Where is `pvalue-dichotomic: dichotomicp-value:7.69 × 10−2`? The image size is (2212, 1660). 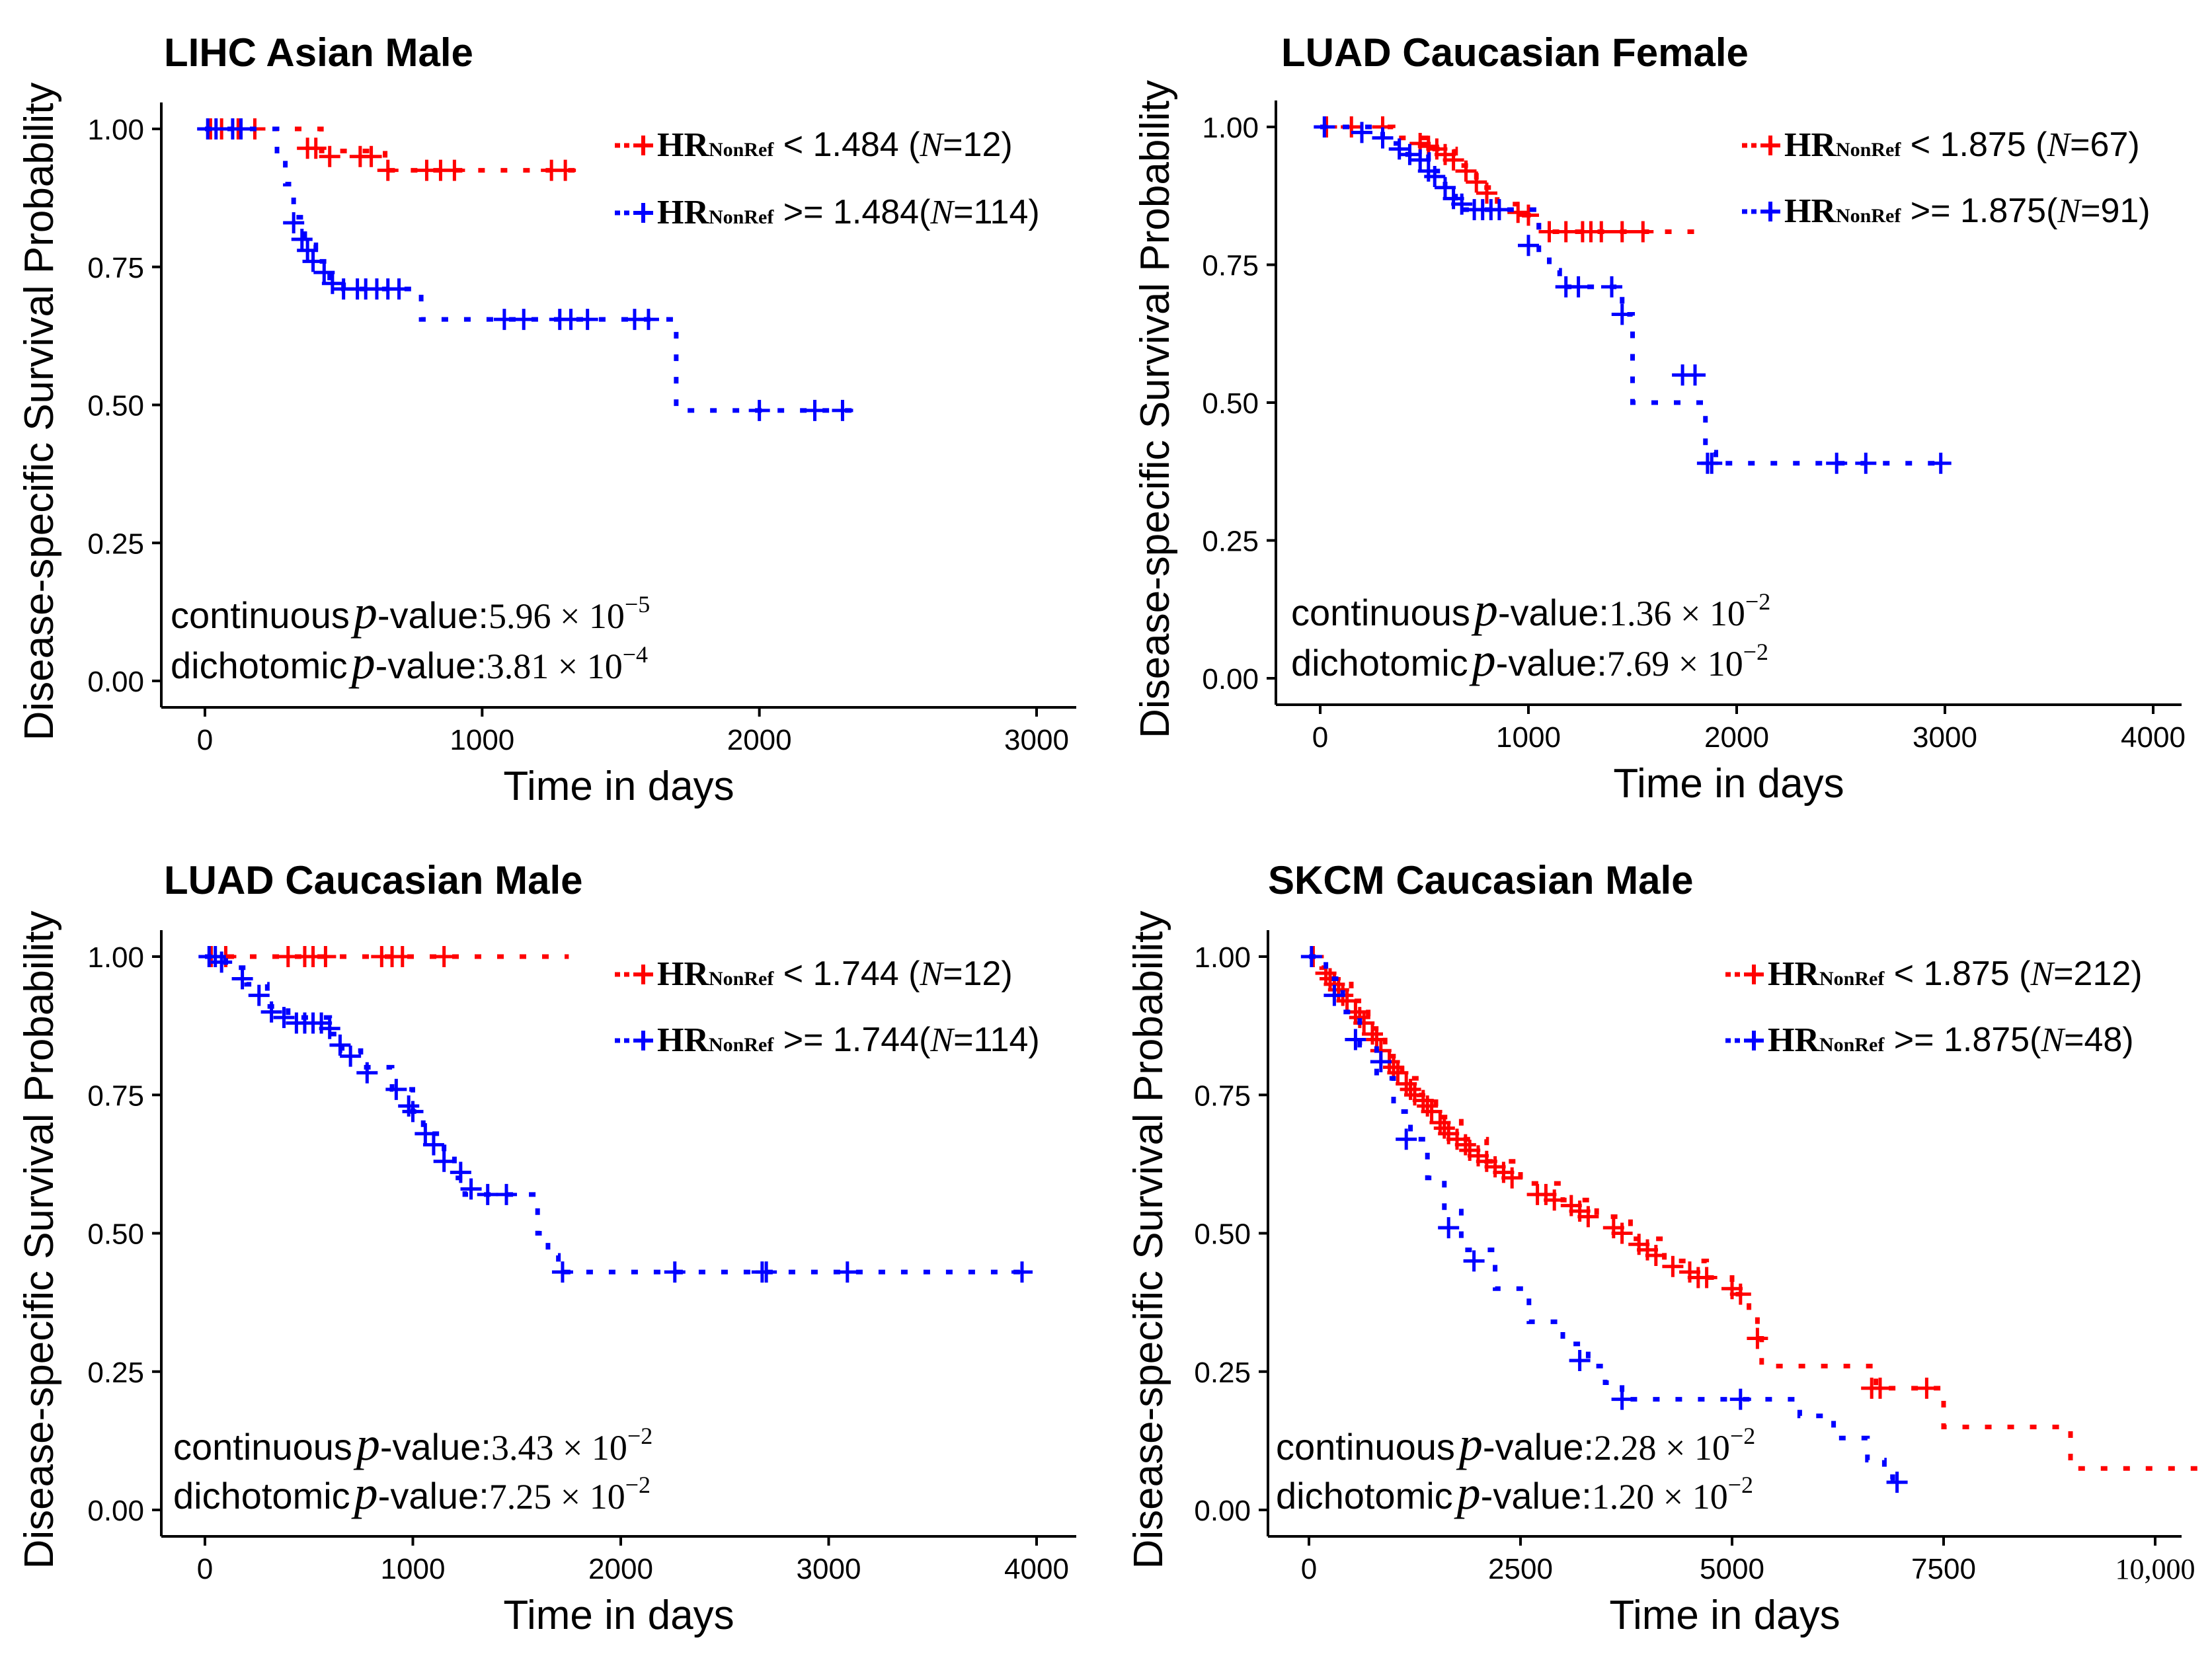 pvalue-dichotomic: dichotomicp-value:7.69 × 10−2 is located at coordinates (1529, 659).